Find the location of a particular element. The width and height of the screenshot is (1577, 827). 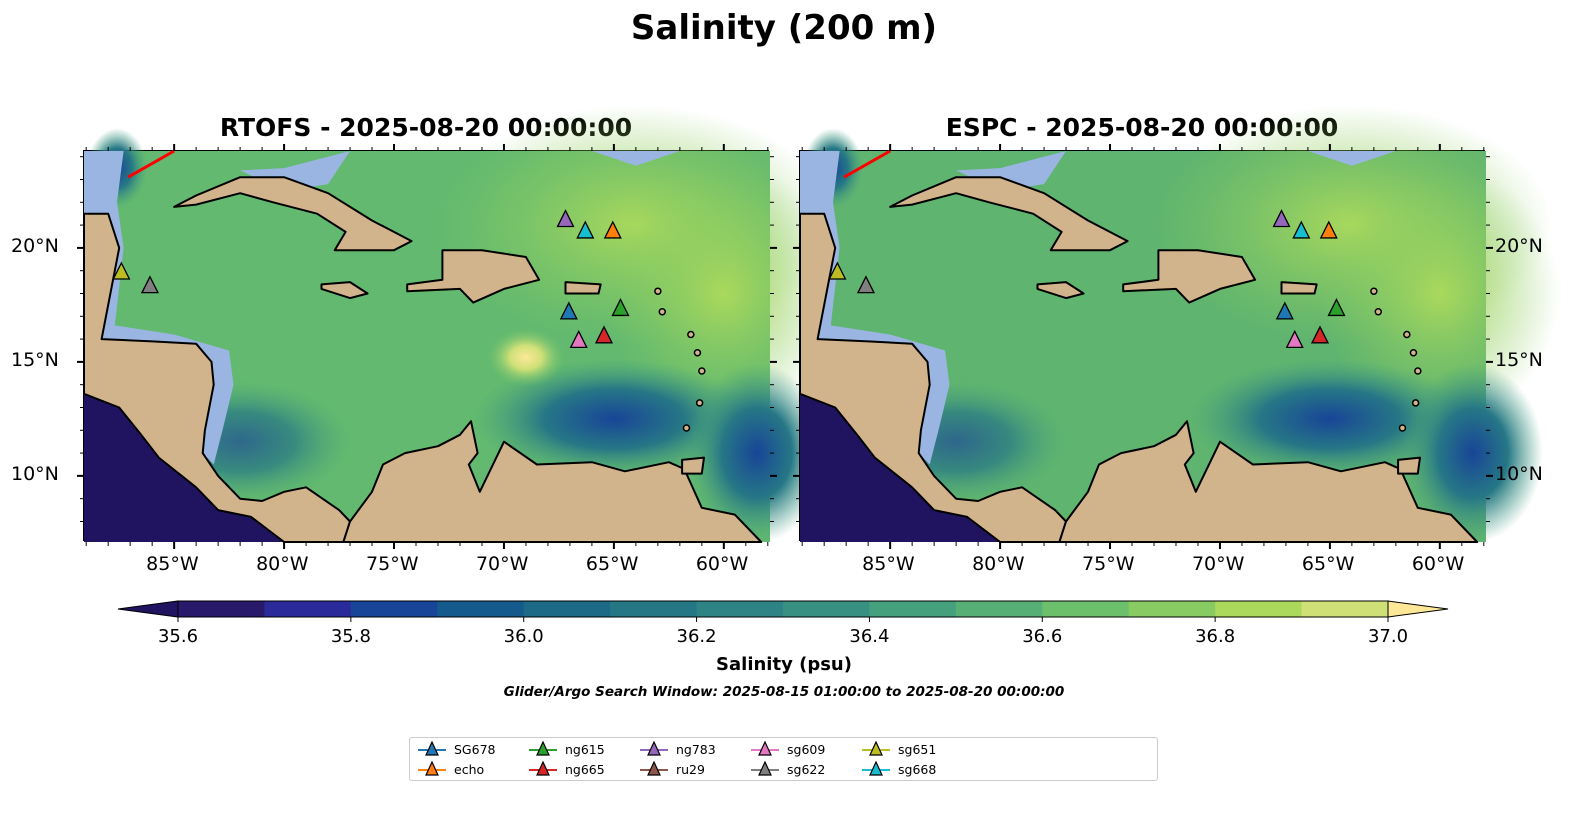

lon-tick-label: 70°W is located at coordinates (1218, 564).